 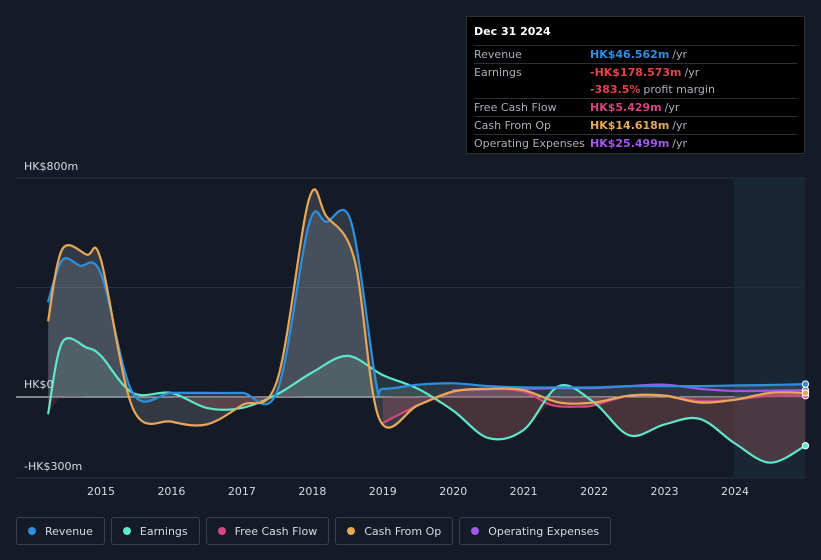 What do you see at coordinates (418, 491) in the screenshot?
I see `x-axis-ticks: 2015 2016 2017 2018 2019 2020 2021 2022 2023 2024` at bounding box center [418, 491].